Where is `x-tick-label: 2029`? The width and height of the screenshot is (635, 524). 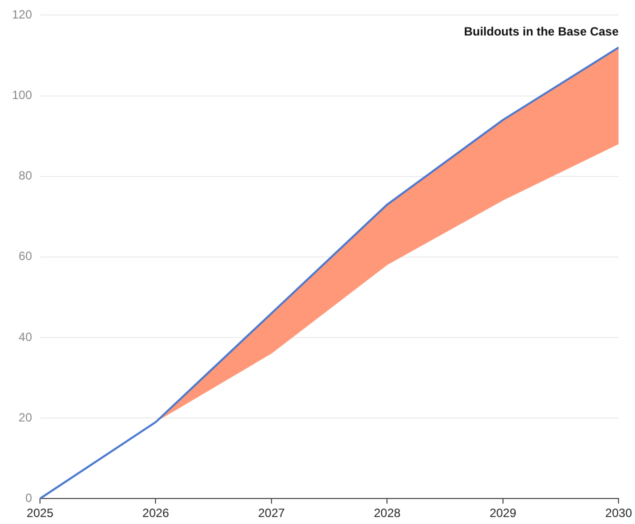 x-tick-label: 2029 is located at coordinates (503, 513).